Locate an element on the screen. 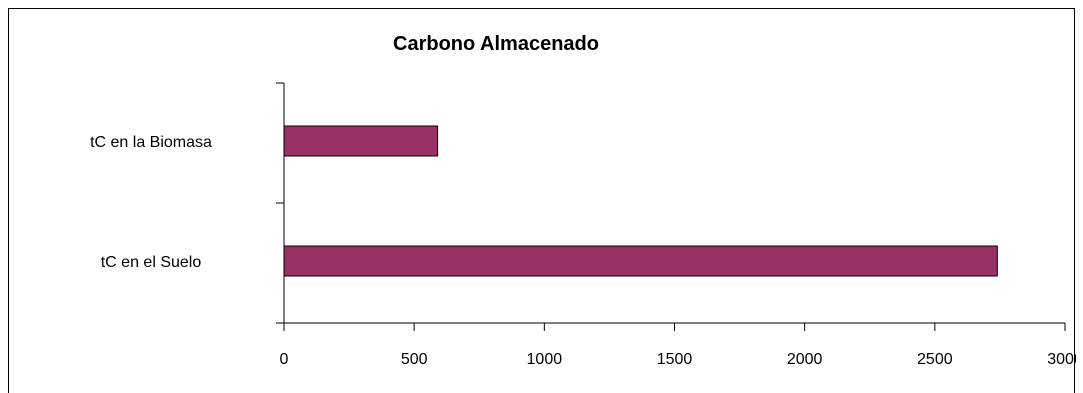 Image resolution: width=1083 pixels, height=393 pixels. x-tick-label: 1500 is located at coordinates (675, 359).